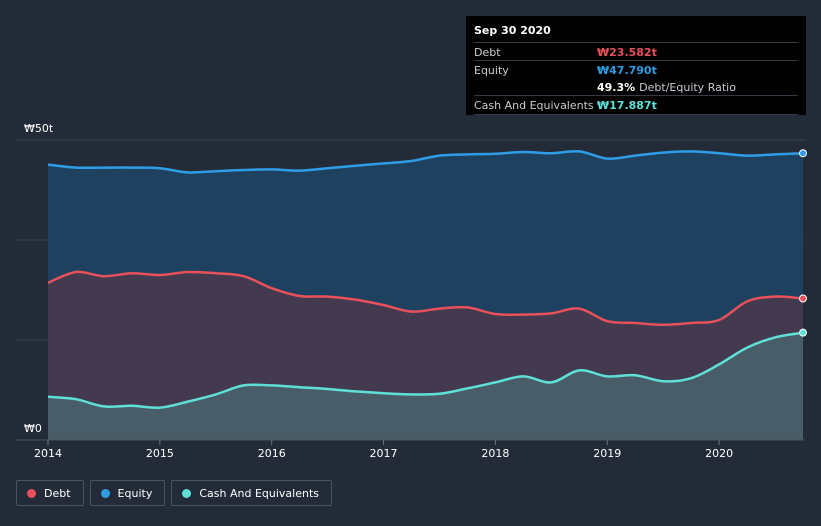  What do you see at coordinates (627, 52) in the screenshot?
I see `tooltip-value-debt: ₩23.582t` at bounding box center [627, 52].